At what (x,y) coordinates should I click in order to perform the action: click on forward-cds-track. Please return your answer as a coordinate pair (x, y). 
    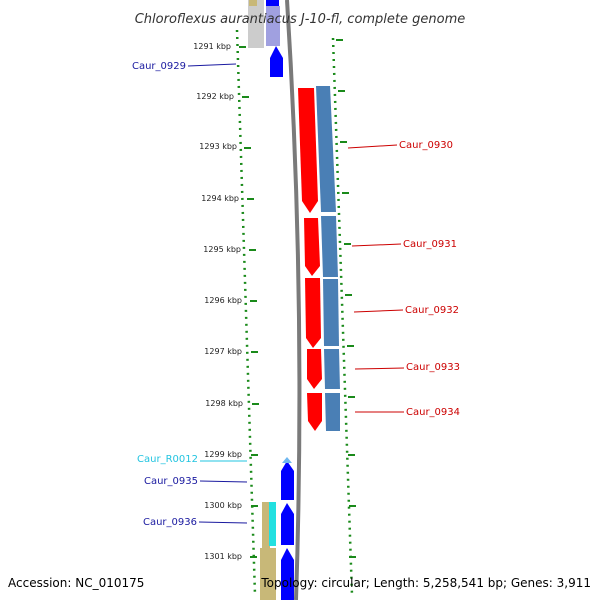
    Looking at the image, I should click on (280, 300).